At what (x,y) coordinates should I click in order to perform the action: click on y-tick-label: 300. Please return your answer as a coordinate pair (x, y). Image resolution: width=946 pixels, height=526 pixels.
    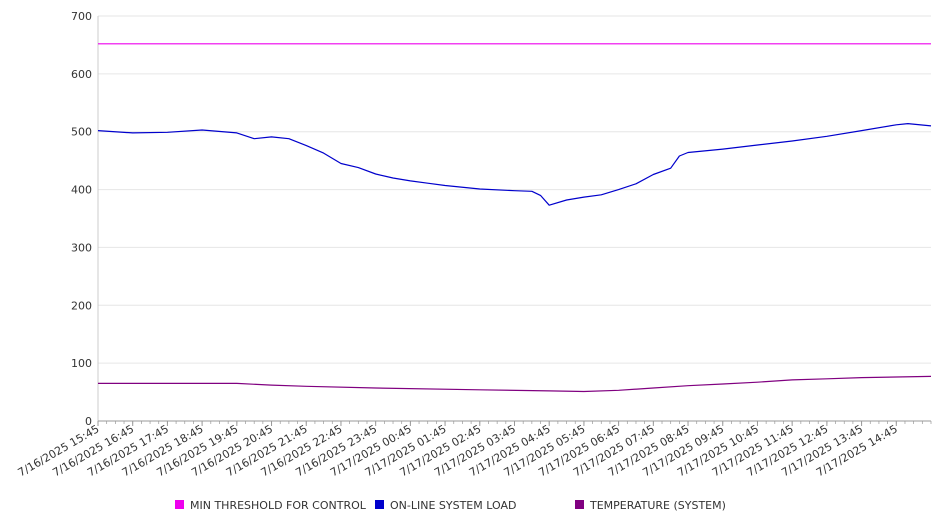
    Looking at the image, I should click on (81, 247).